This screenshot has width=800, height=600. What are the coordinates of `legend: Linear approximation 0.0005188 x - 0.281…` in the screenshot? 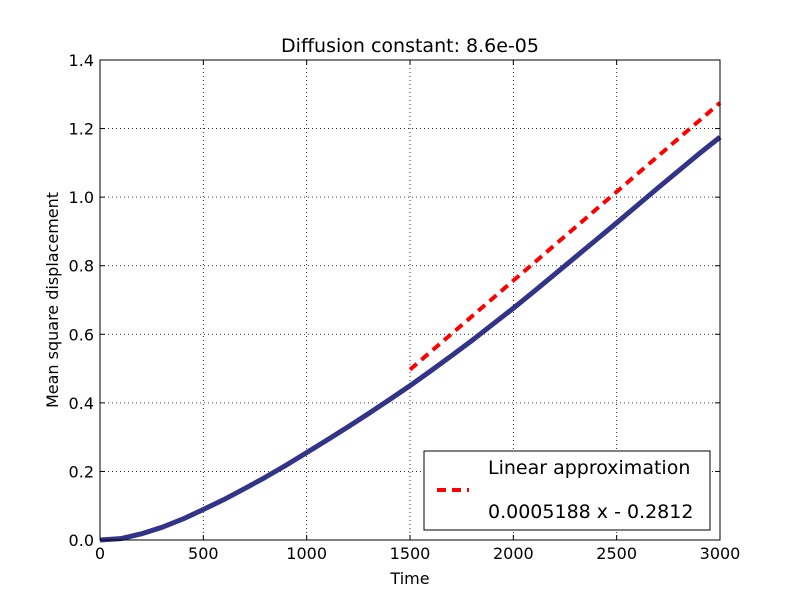 It's located at (567, 490).